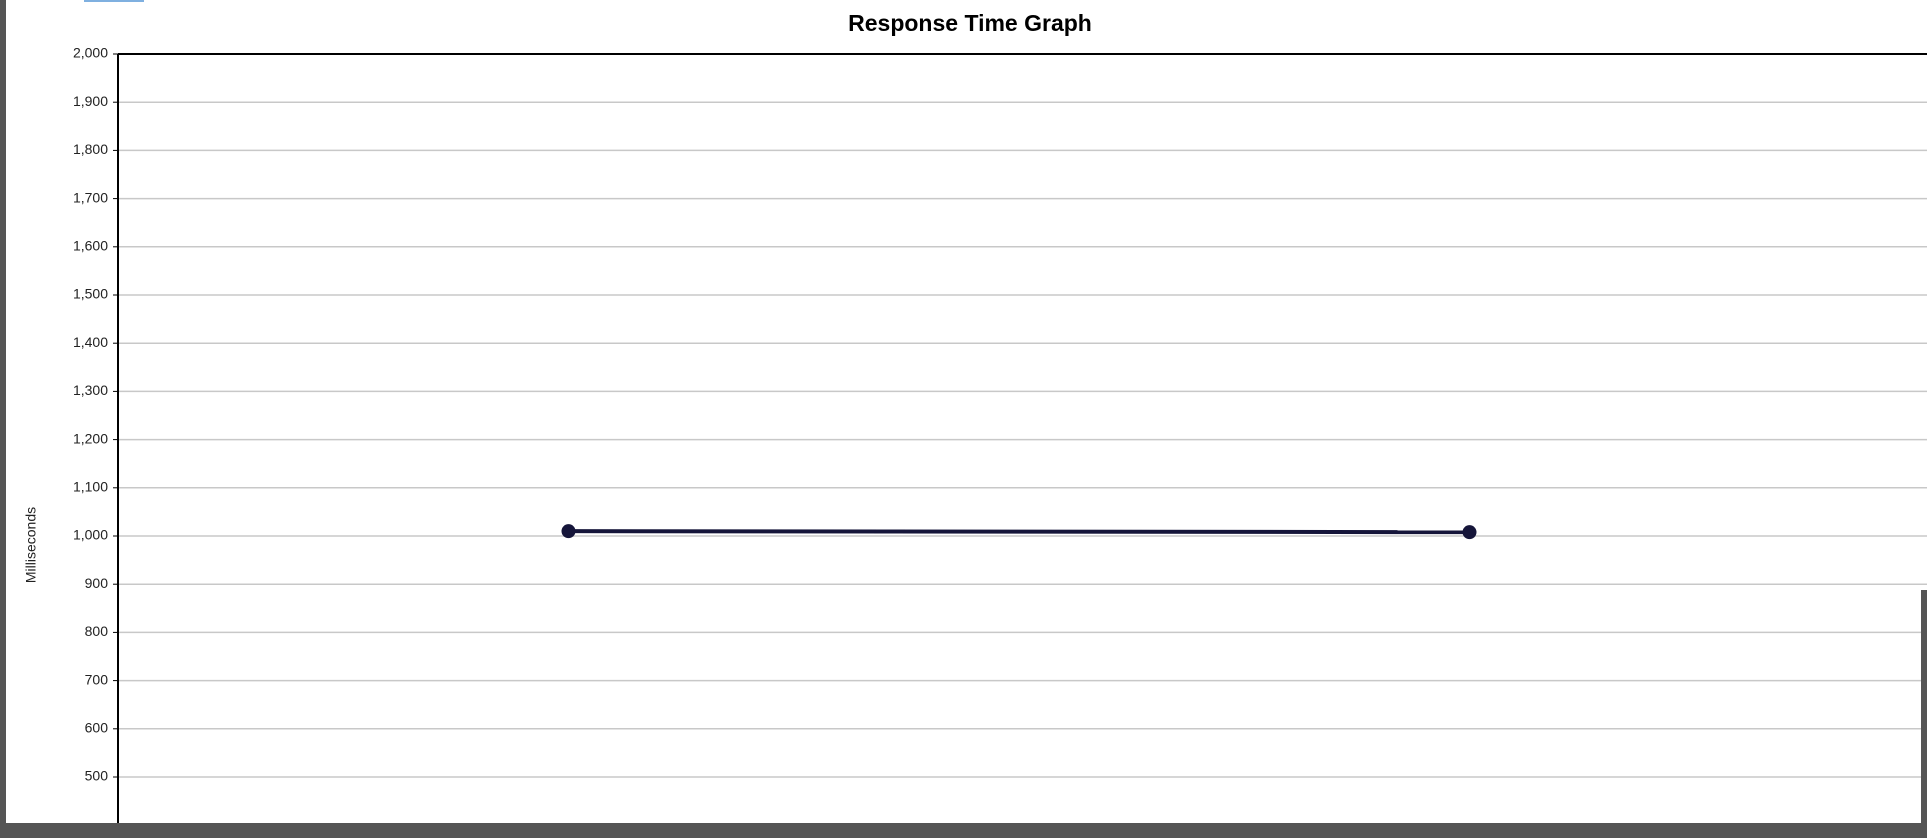 The height and width of the screenshot is (838, 1927). I want to click on y-tick-label: 1,700, so click(90, 197).